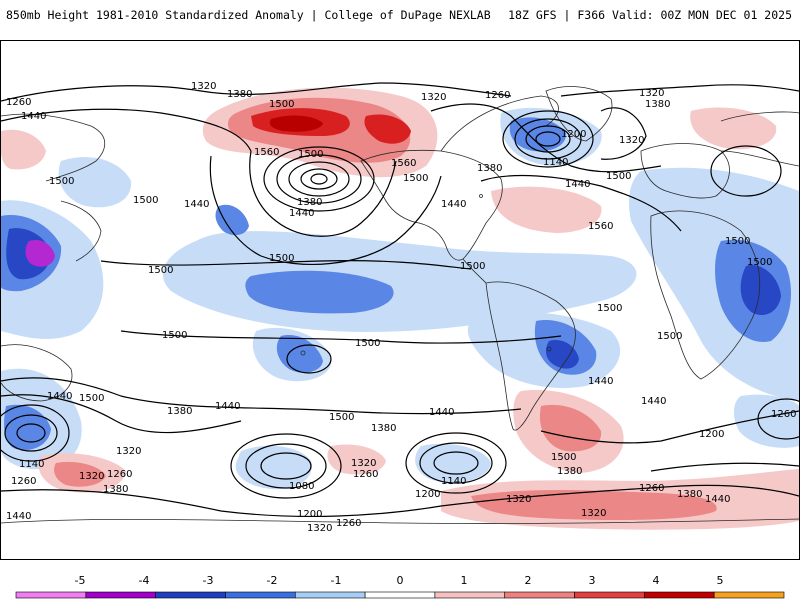 The height and width of the screenshot is (600, 800). What do you see at coordinates (528, 580) in the screenshot?
I see `colorbar-tick-label: 2` at bounding box center [528, 580].